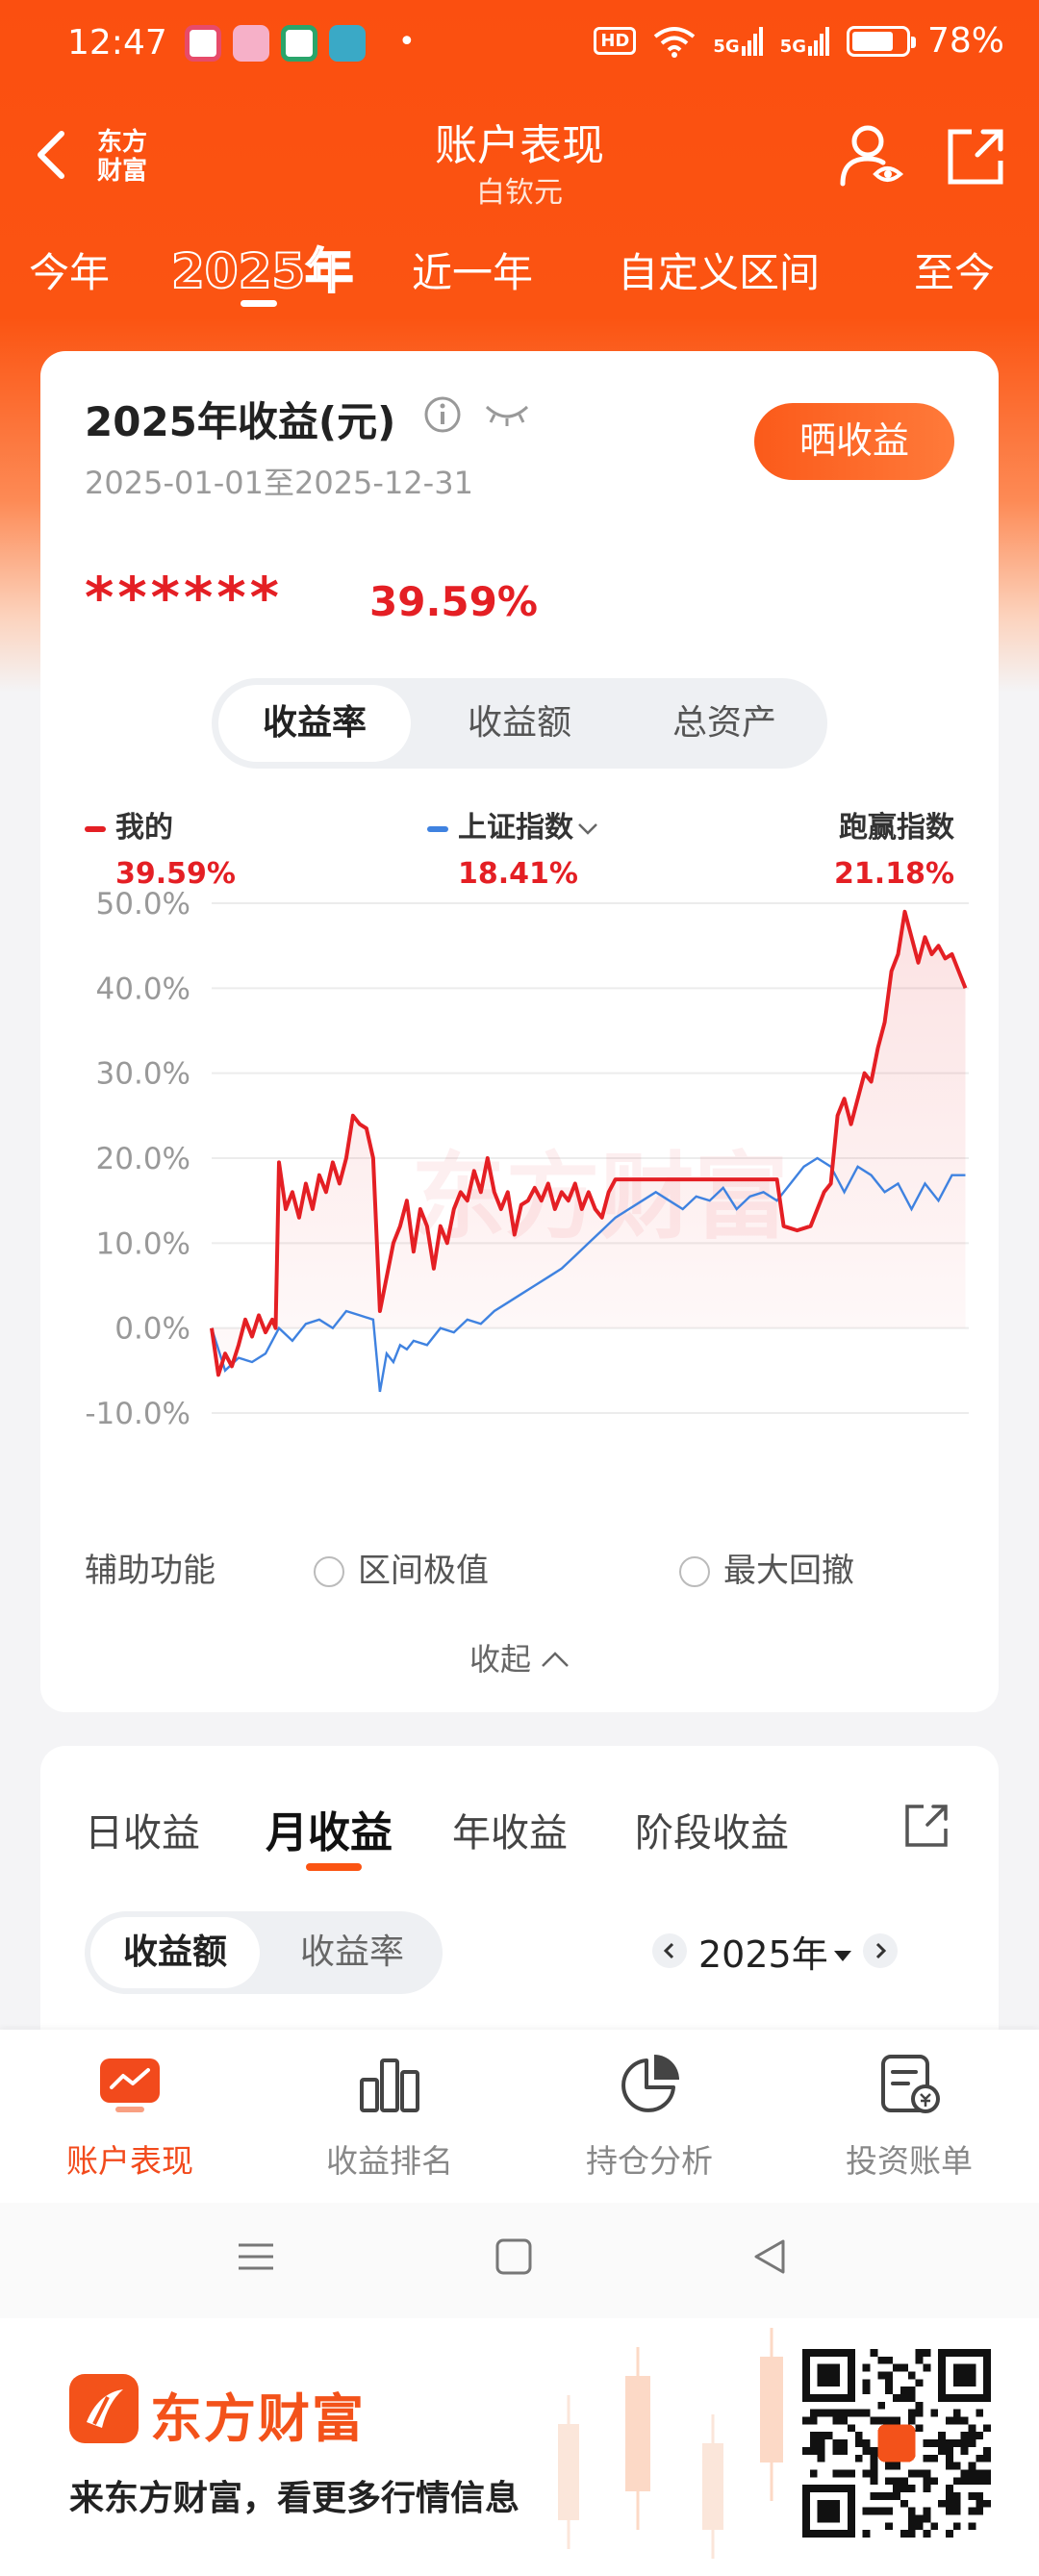  I want to click on year-dropdown: 2025年, so click(774, 1952).